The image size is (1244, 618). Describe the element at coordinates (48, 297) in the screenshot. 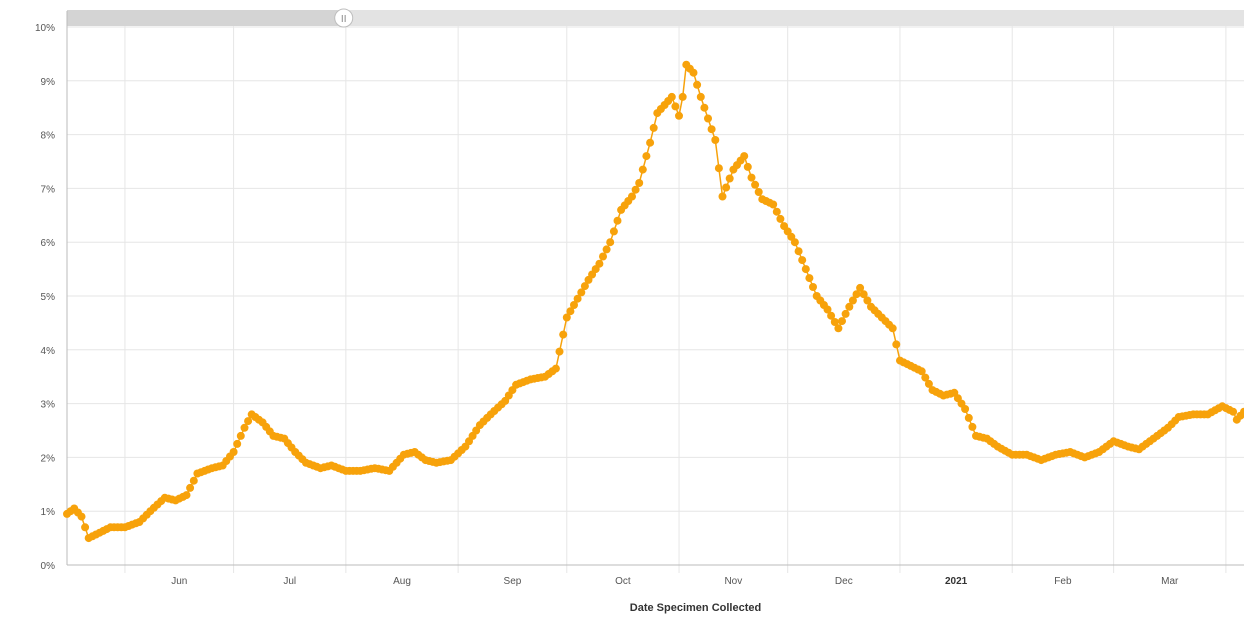

I see `y-tick-label: 5%` at that location.